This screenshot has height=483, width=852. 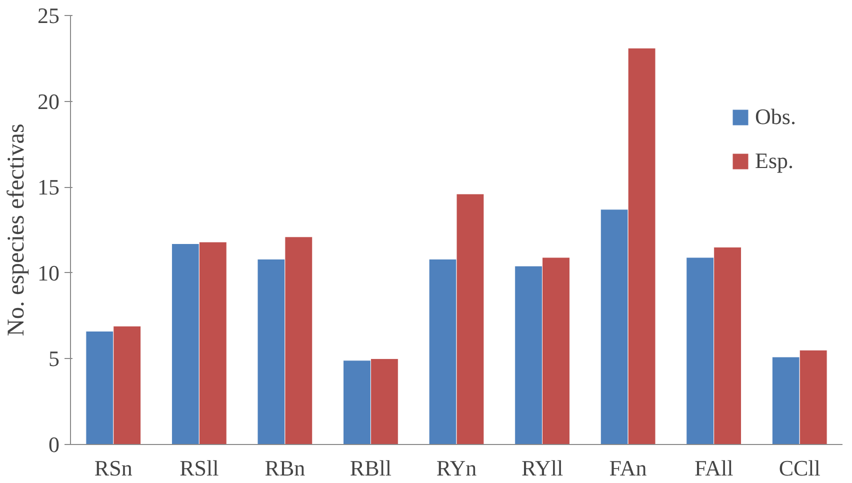 What do you see at coordinates (628, 468) in the screenshot?
I see `x-tick-label: FAn` at bounding box center [628, 468].